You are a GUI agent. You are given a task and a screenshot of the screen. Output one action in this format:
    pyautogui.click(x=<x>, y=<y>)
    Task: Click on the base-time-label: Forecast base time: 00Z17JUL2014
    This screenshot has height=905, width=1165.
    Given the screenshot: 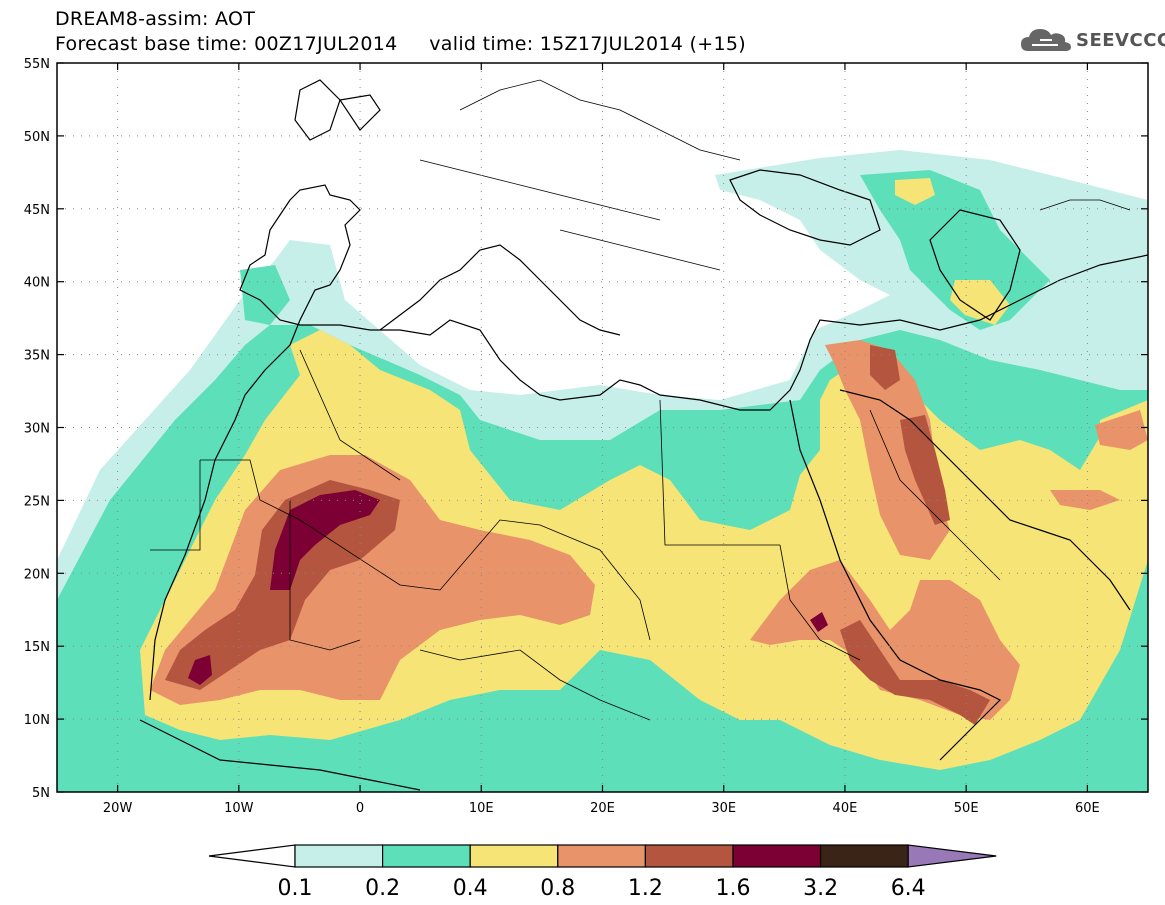 What is the action you would take?
    pyautogui.click(x=226, y=44)
    